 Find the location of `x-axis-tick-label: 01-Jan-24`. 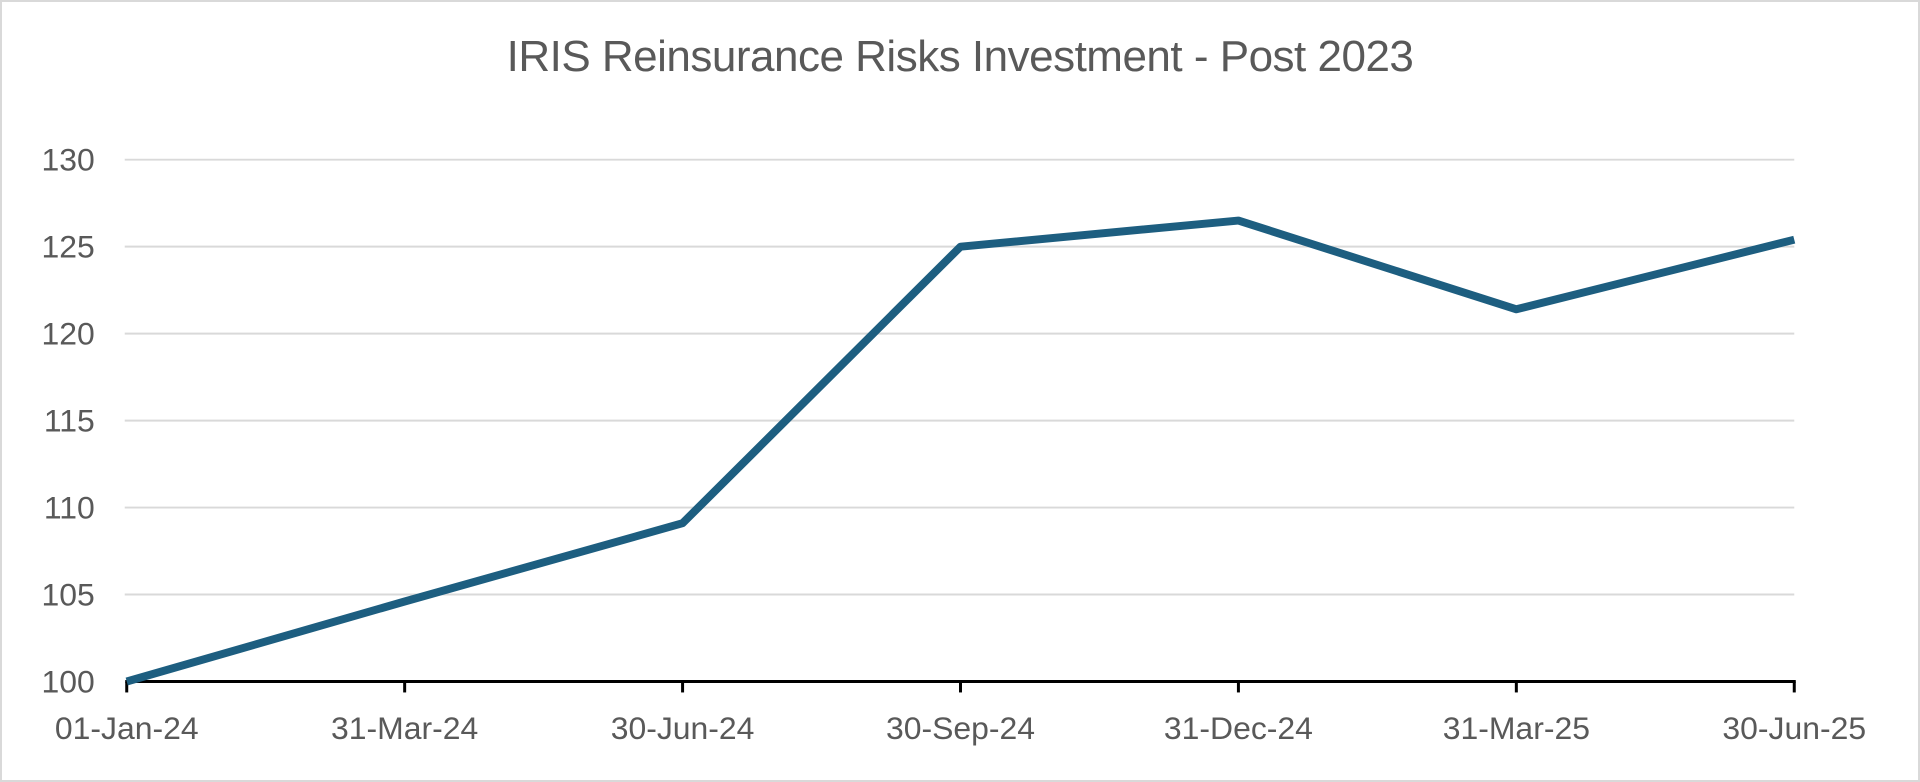

x-axis-tick-label: 01-Jan-24 is located at coordinates (127, 728).